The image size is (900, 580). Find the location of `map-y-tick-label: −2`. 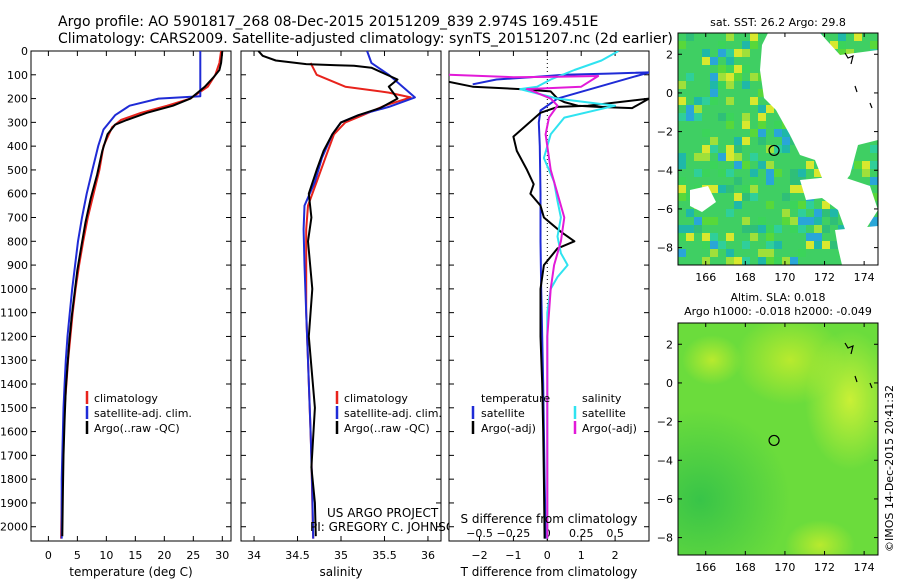

map-y-tick-label: −2 is located at coordinates (665, 422).